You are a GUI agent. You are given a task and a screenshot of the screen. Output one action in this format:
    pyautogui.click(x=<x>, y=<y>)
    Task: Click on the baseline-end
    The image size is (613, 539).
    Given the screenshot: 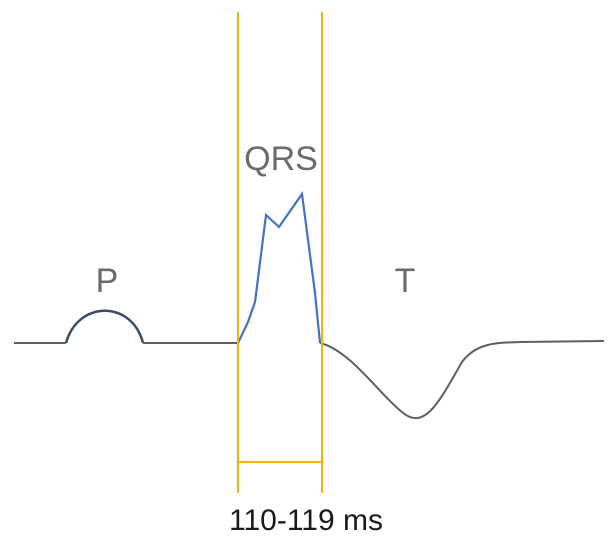 What is the action you would take?
    pyautogui.click(x=562, y=341)
    